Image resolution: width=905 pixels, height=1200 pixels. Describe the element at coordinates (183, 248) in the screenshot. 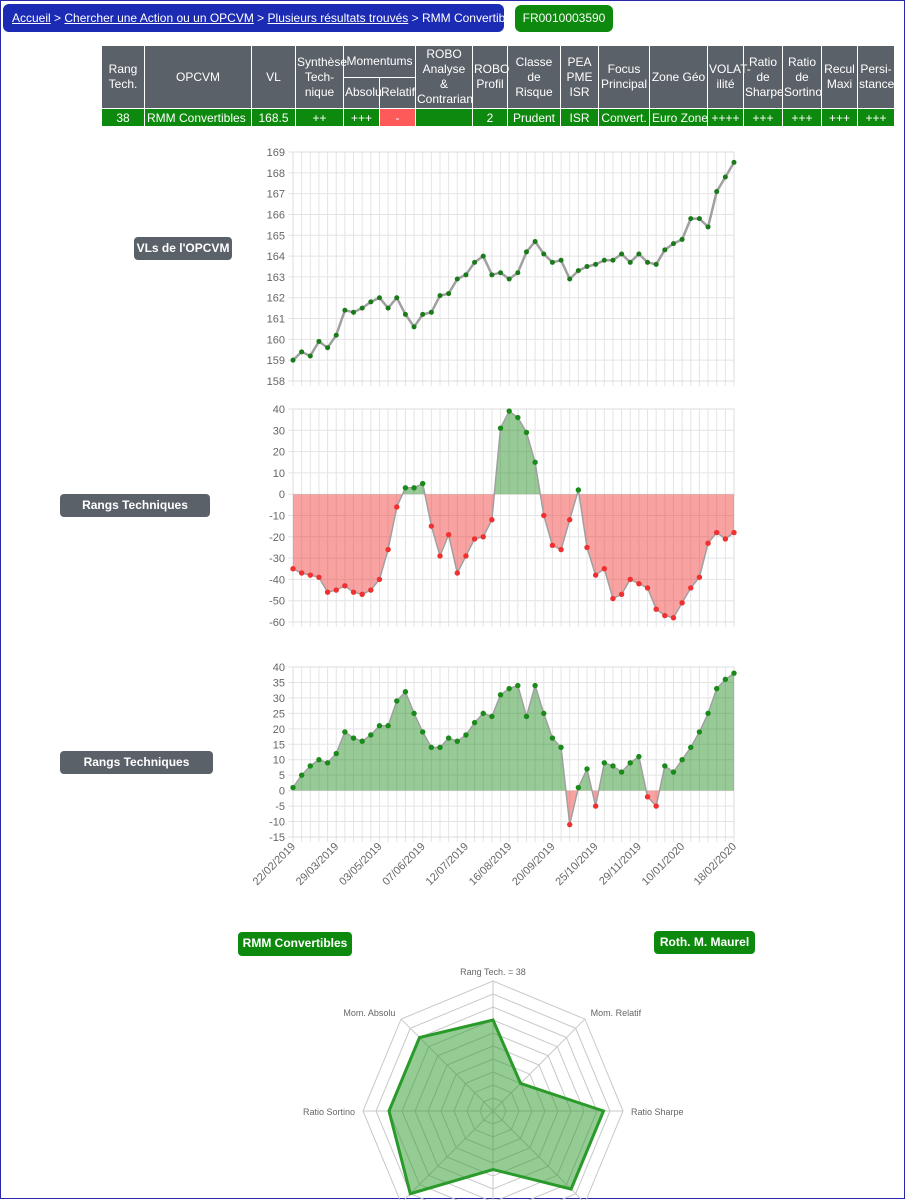

I see `chart-label: VLs de l'OPCVM` at that location.